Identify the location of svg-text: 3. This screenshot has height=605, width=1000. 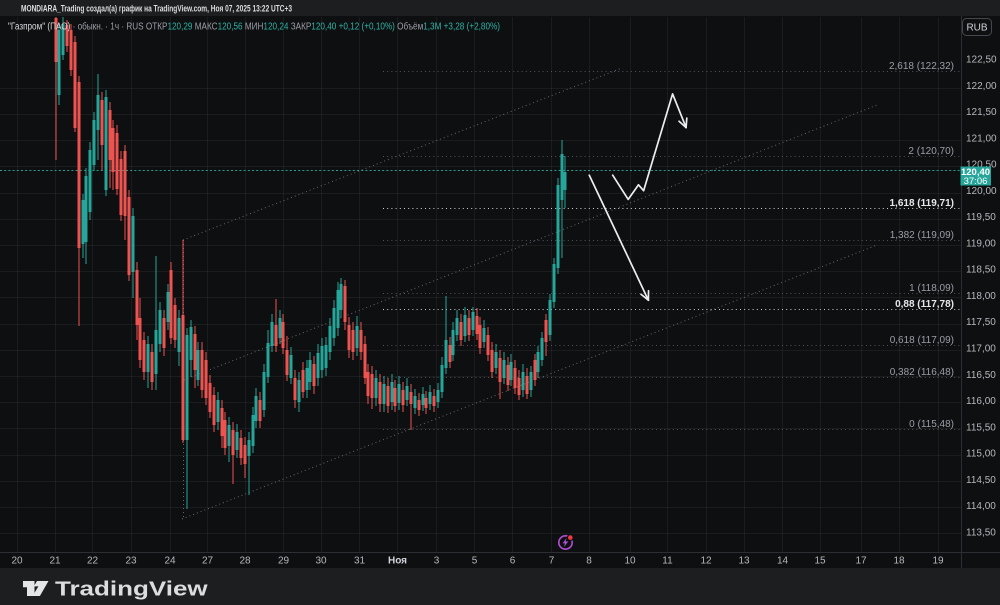
(437, 561).